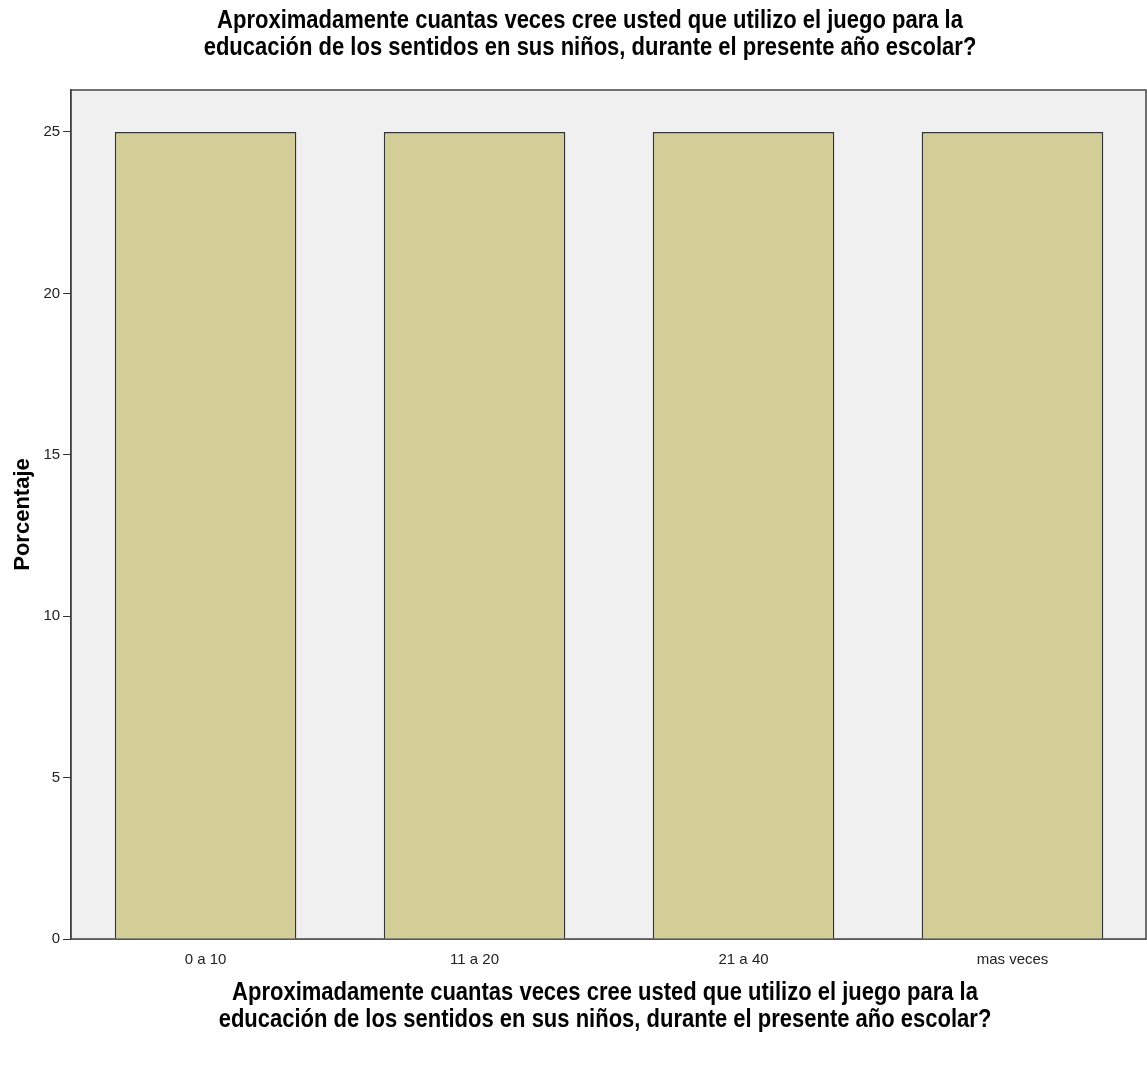 Image resolution: width=1147 pixels, height=1070 pixels. I want to click on x-tick-label: 0 a 10, so click(205, 959).